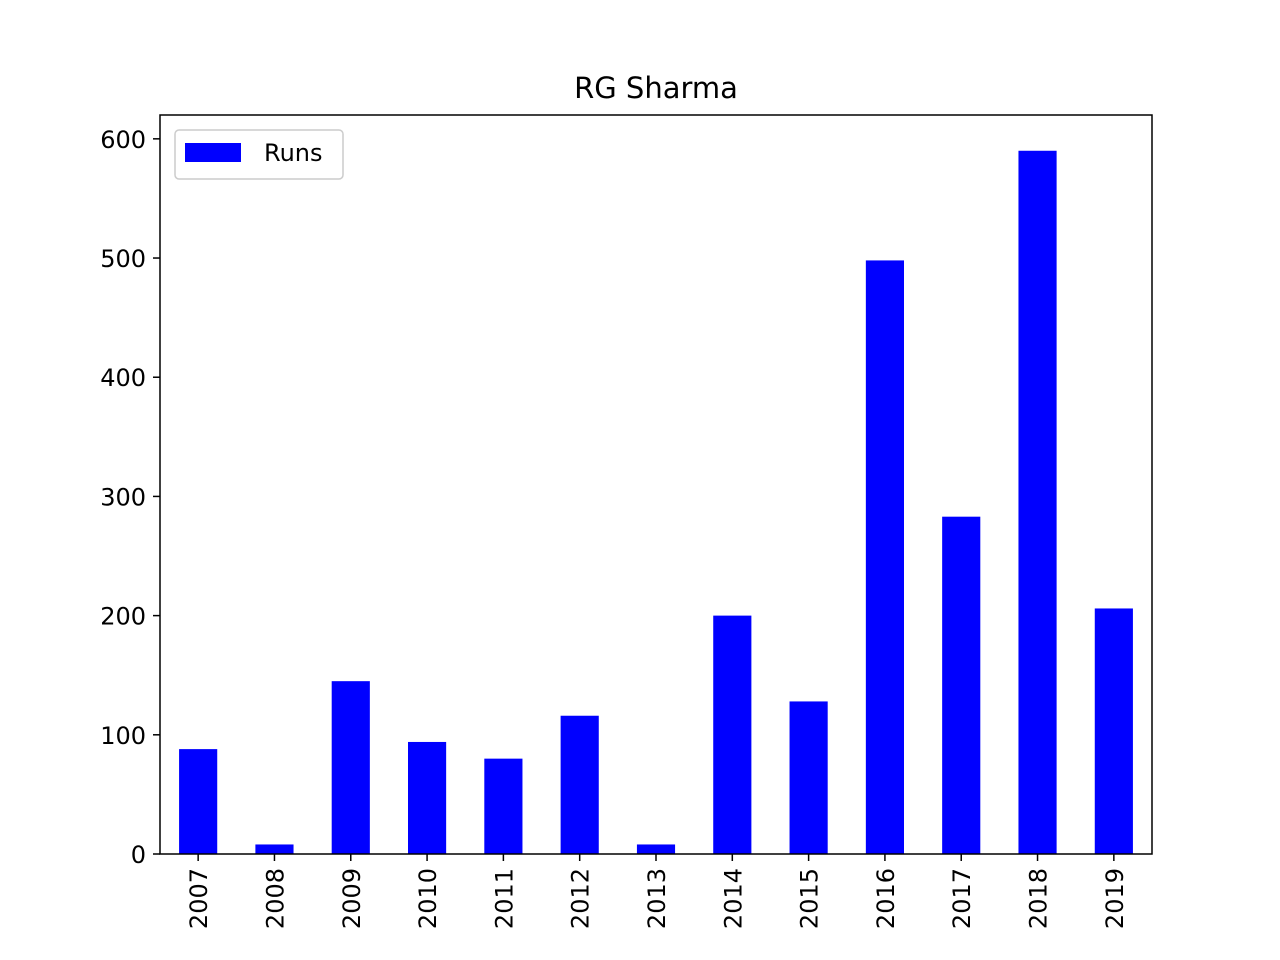 The image size is (1280, 960). Describe the element at coordinates (293, 153) in the screenshot. I see `legend-label: Runs` at that location.